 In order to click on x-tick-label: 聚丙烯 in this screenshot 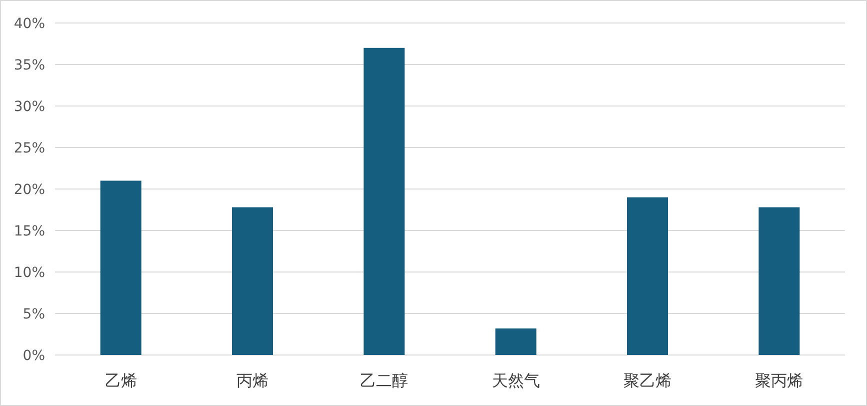, I will do `click(779, 380)`.